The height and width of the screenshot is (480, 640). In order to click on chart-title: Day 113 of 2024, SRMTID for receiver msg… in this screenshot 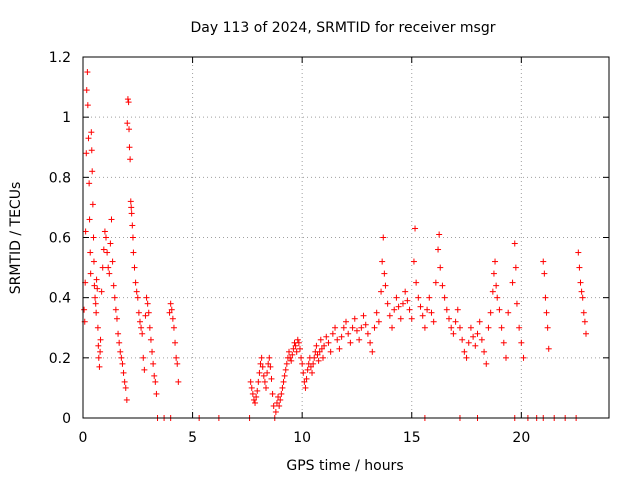, I will do `click(343, 28)`.